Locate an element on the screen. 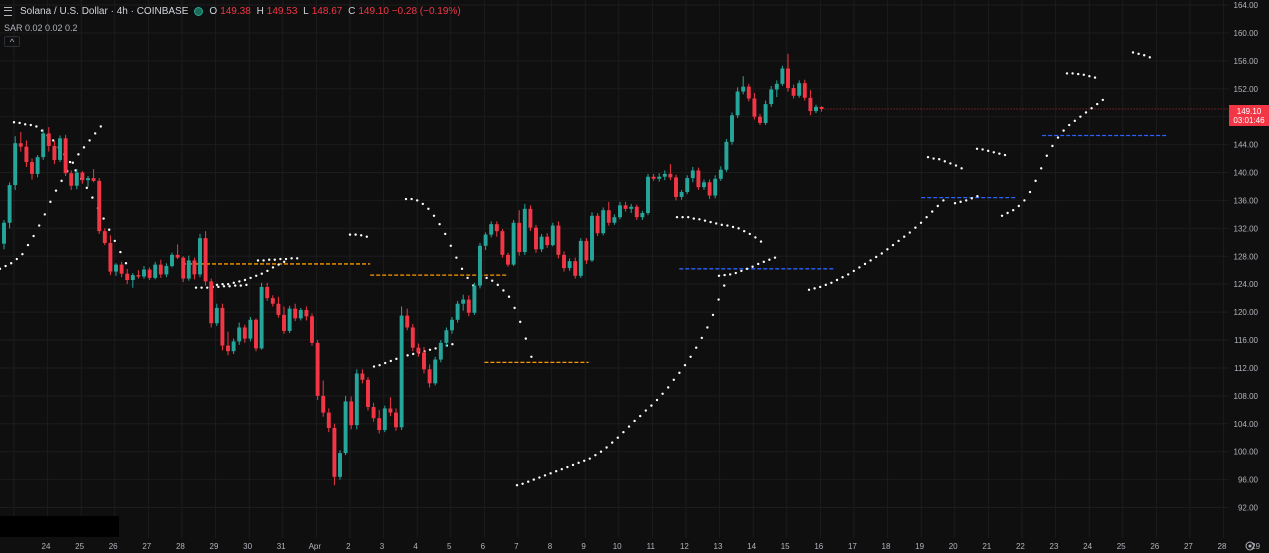 This screenshot has height=553, width=1269. price-tick-label: 164.00 is located at coordinates (1246, 5).